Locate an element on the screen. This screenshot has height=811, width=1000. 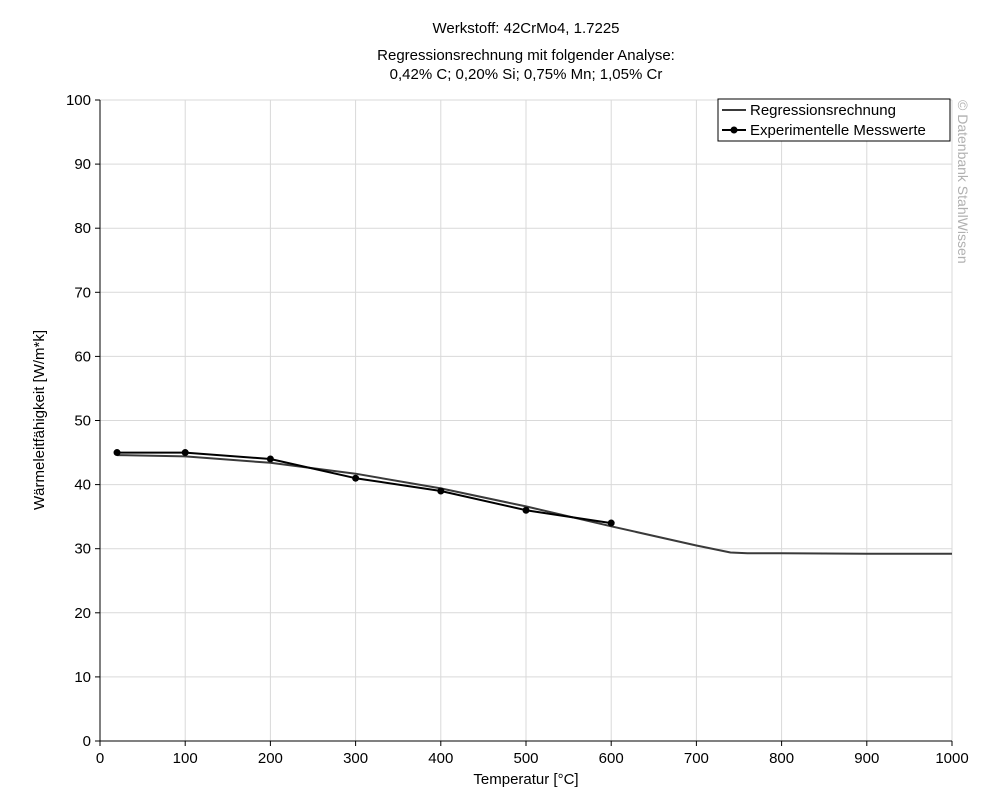
x-axis-label: Temperatur [°C] is located at coordinates (525, 779).